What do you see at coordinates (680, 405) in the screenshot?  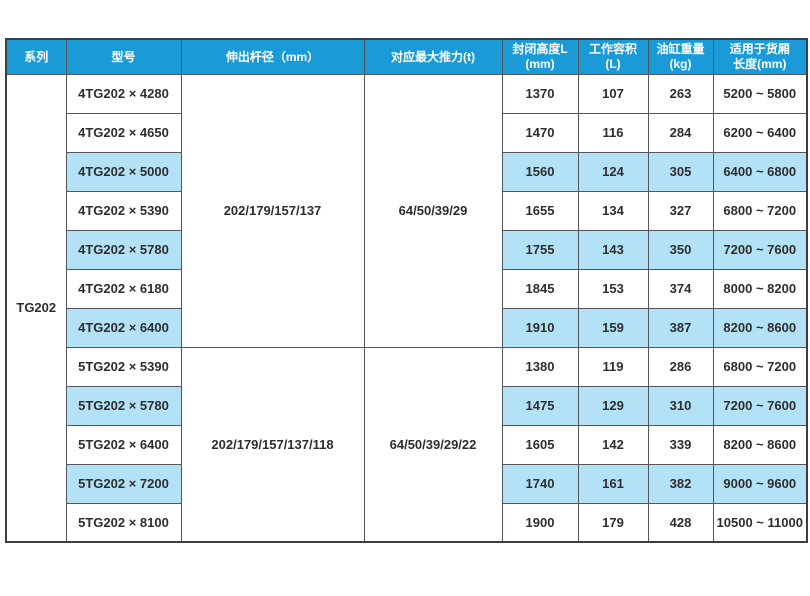 I see `cylinder-weight-cell: 310` at bounding box center [680, 405].